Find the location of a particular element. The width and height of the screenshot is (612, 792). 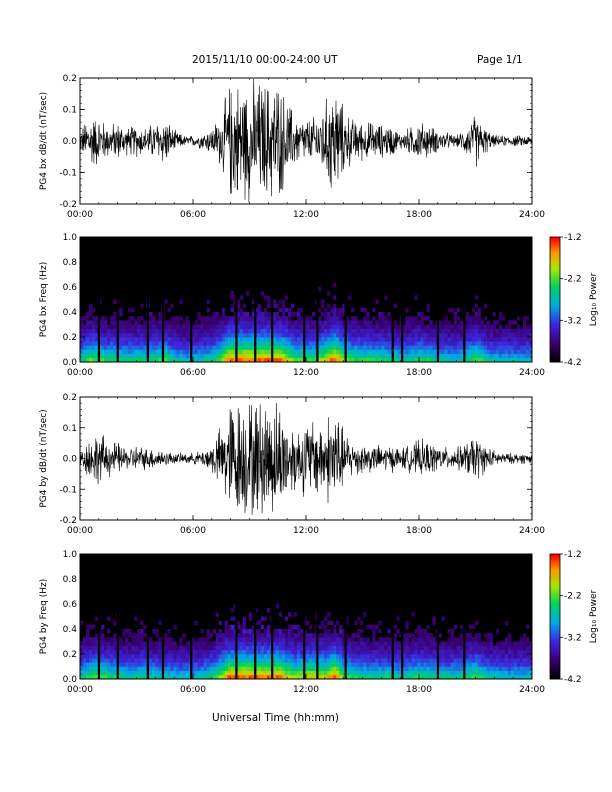

x-tick-label: 06:00 is located at coordinates (193, 373).